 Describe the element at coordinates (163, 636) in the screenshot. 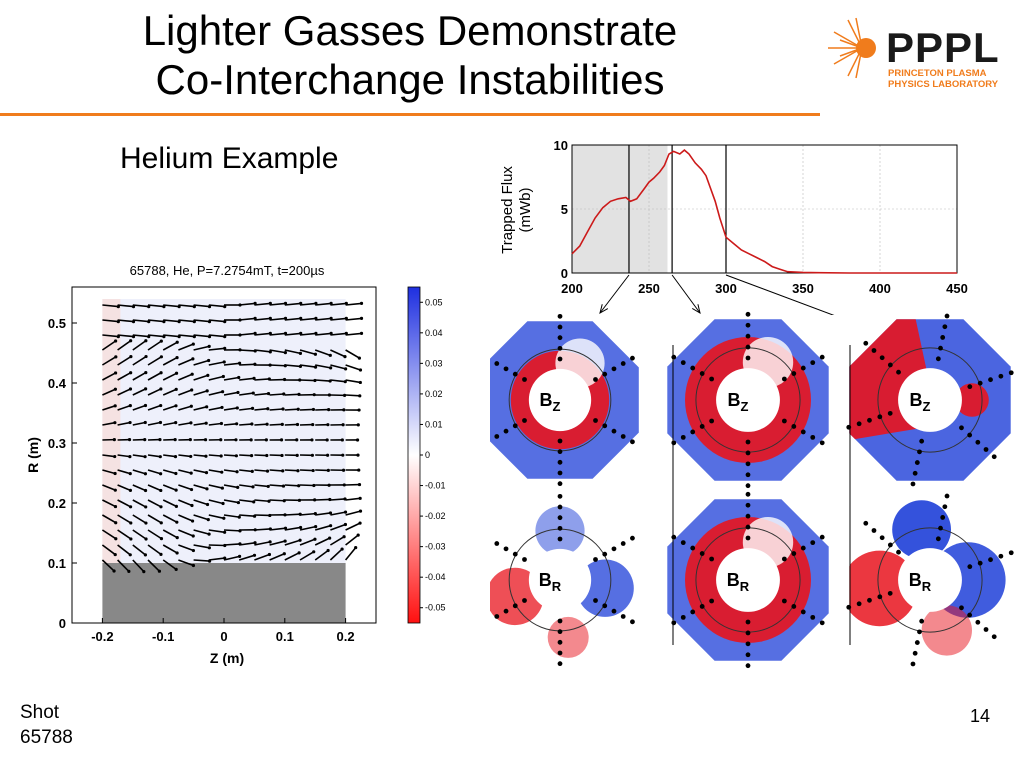

I see `vector-x-tick-label: -0.1` at that location.